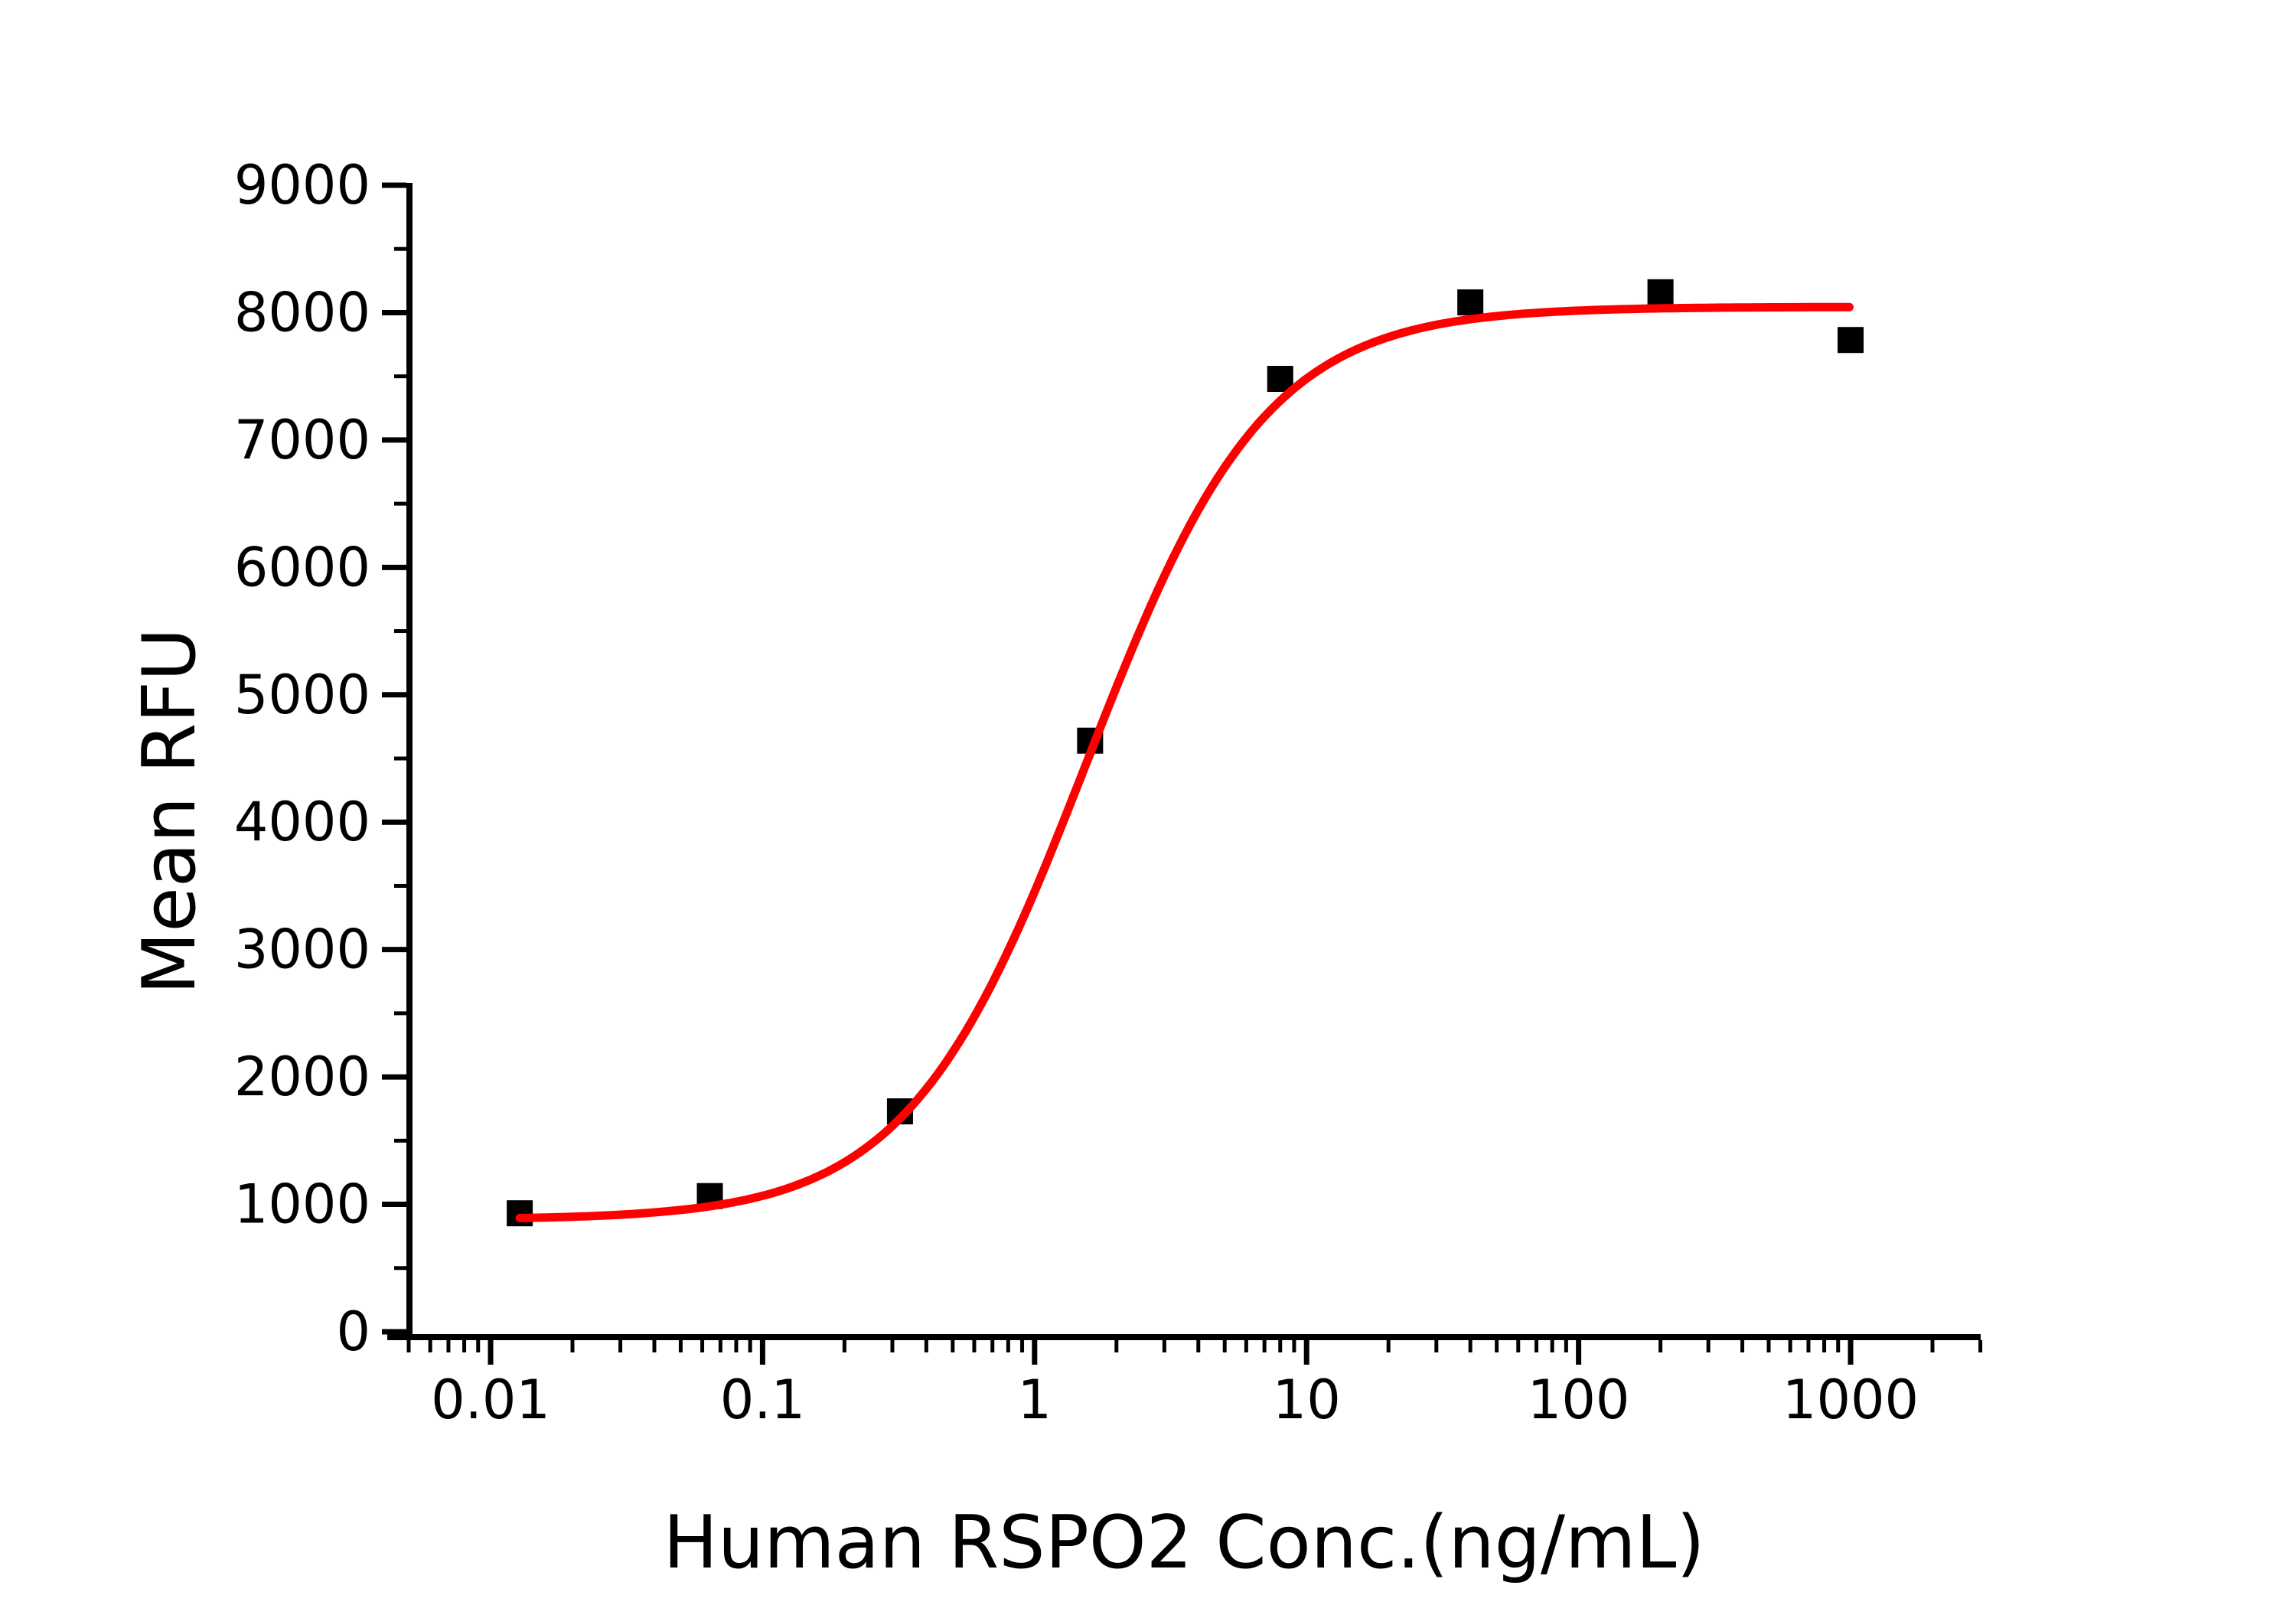 The width and height of the screenshot is (2296, 1605). What do you see at coordinates (302, 440) in the screenshot?
I see `y-tick-label: 7000` at bounding box center [302, 440].